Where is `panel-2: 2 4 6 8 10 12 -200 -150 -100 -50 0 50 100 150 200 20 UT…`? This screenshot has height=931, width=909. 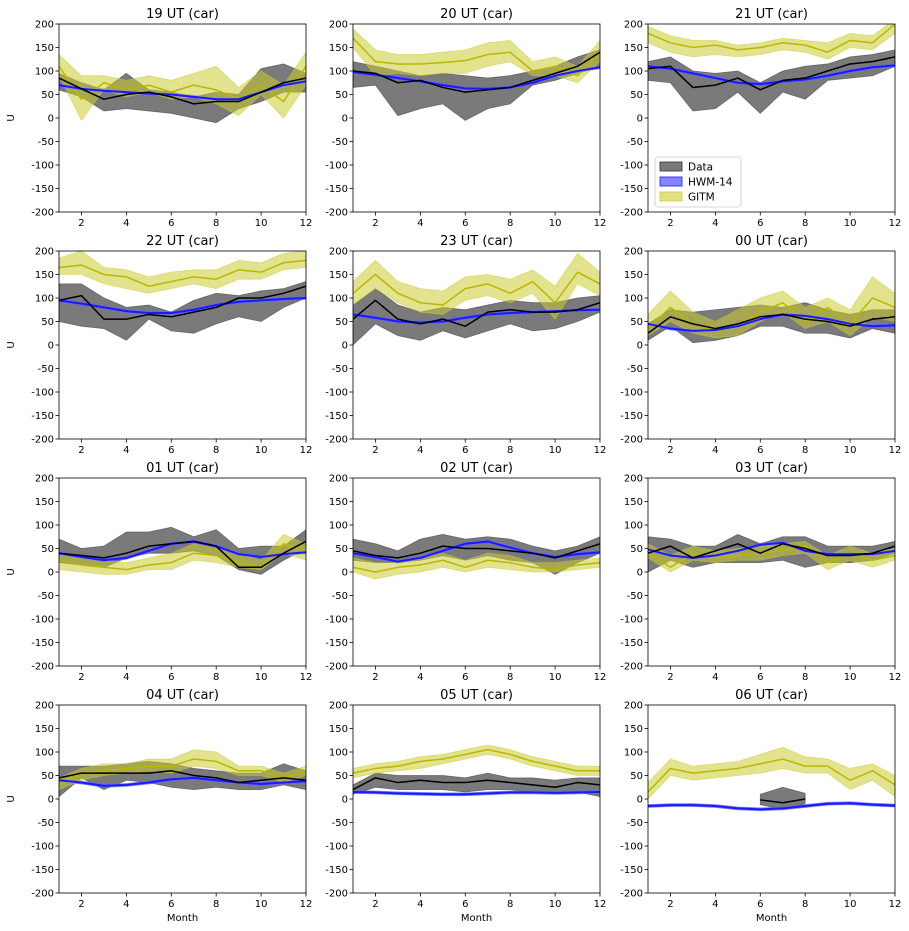 panel-2: 2 4 6 8 10 12 -200 -150 -100 -50 0 50 100 150 200 20 UT… is located at coordinates (465, 118).